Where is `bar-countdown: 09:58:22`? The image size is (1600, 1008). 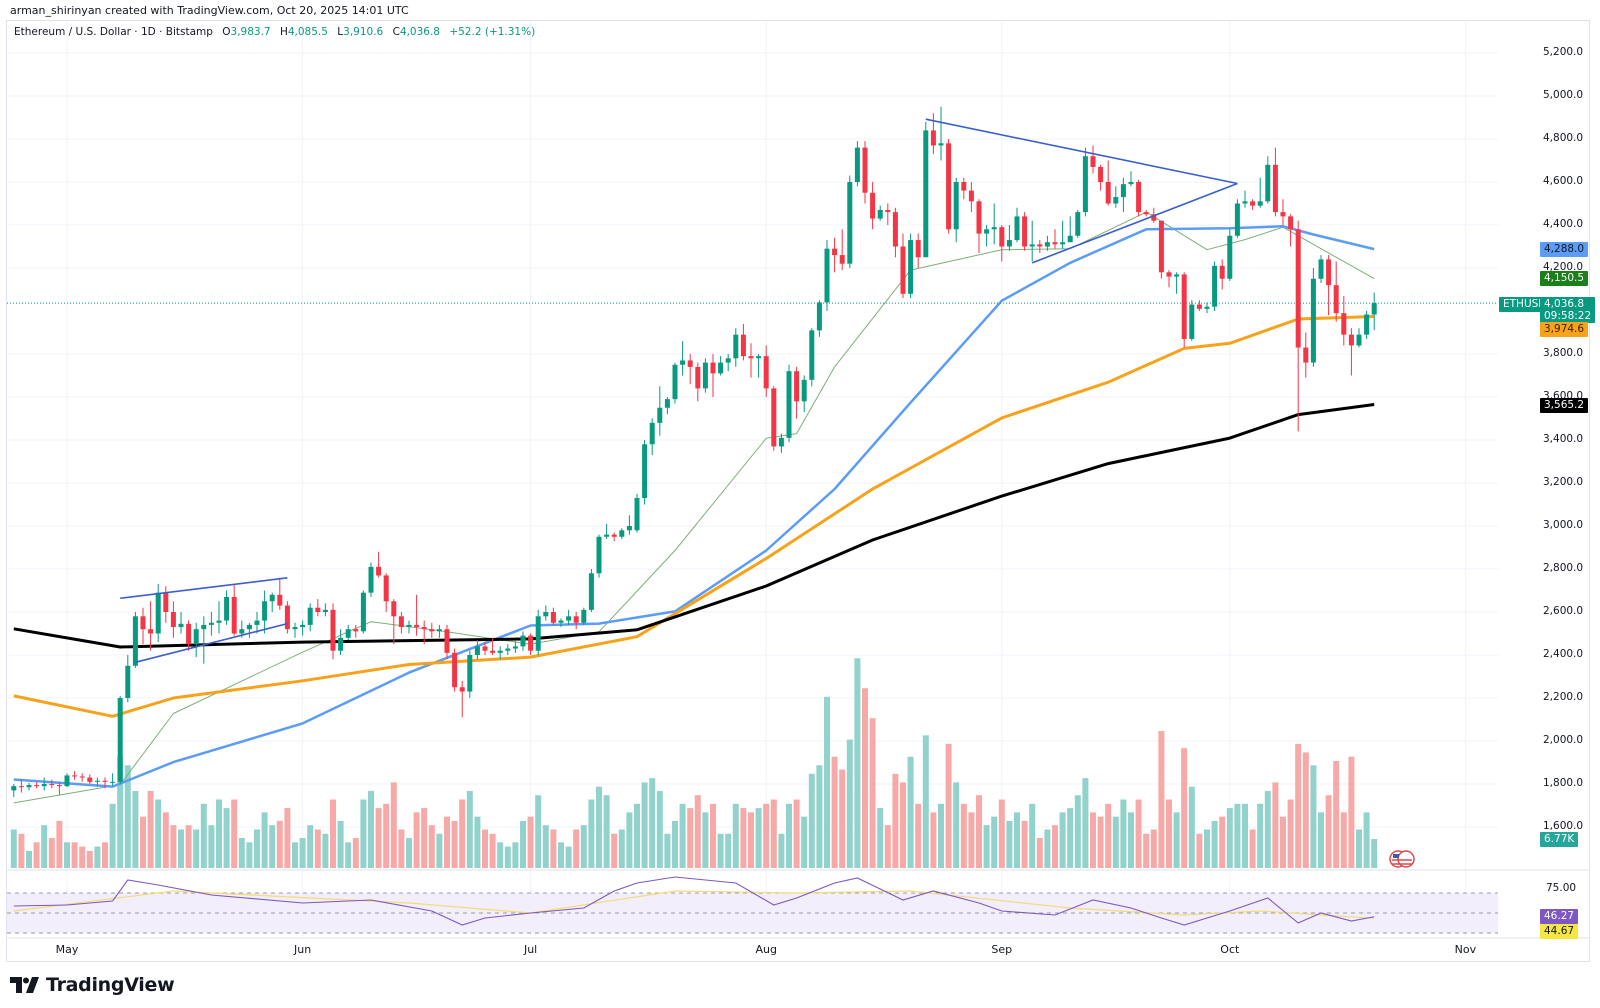
bar-countdown: 09:58:22 is located at coordinates (1568, 316).